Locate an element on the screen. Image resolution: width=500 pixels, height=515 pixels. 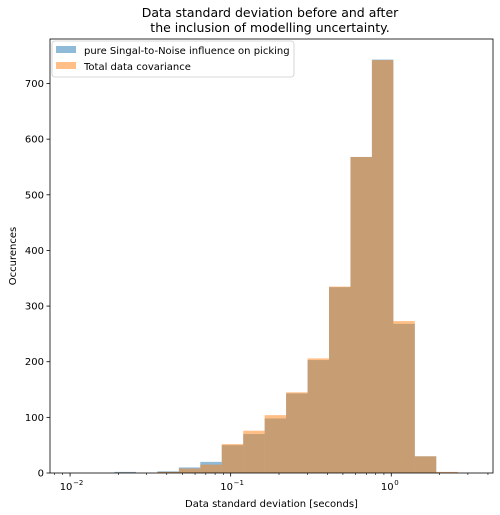
y-tick-label: 700 is located at coordinates (34, 84).